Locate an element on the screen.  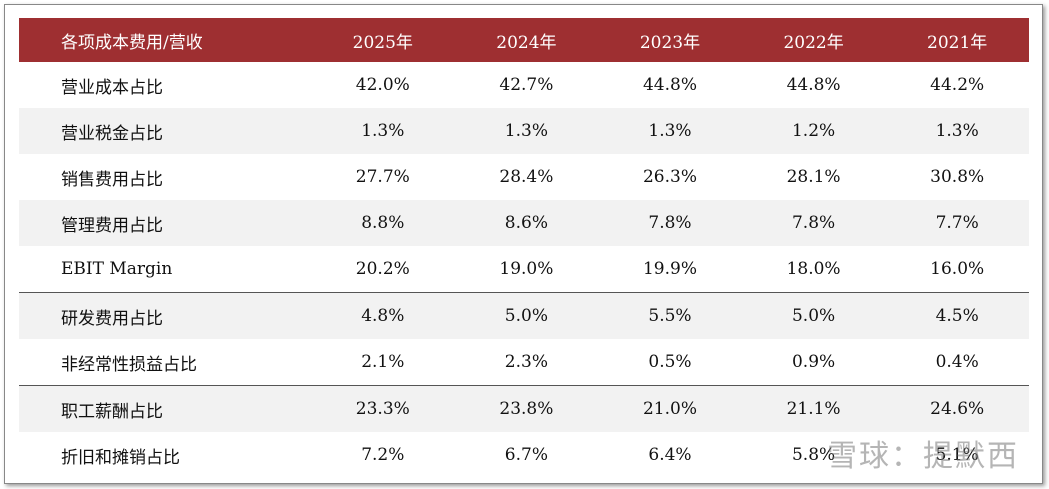
cell: 16.0% is located at coordinates (957, 269).